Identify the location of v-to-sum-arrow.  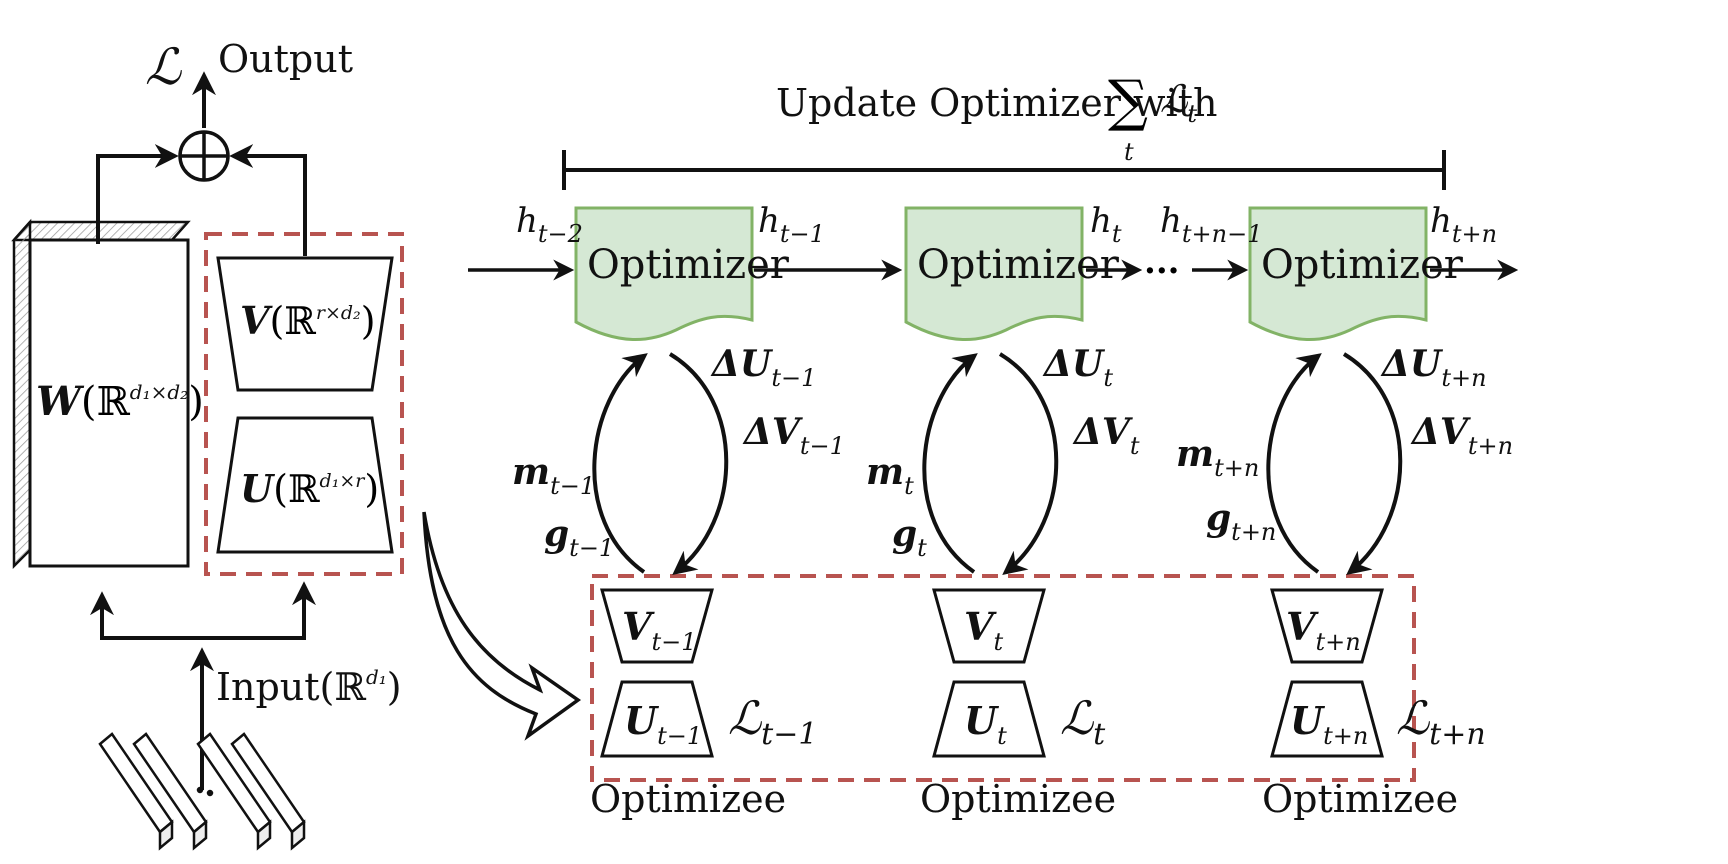
(268, 200).